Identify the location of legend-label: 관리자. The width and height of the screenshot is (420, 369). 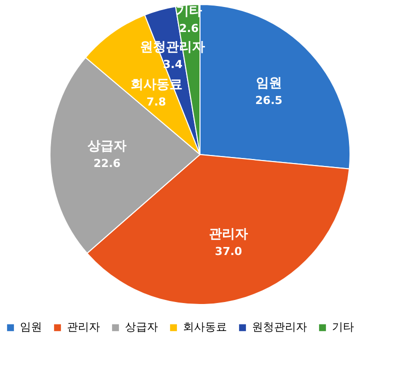
(83, 327).